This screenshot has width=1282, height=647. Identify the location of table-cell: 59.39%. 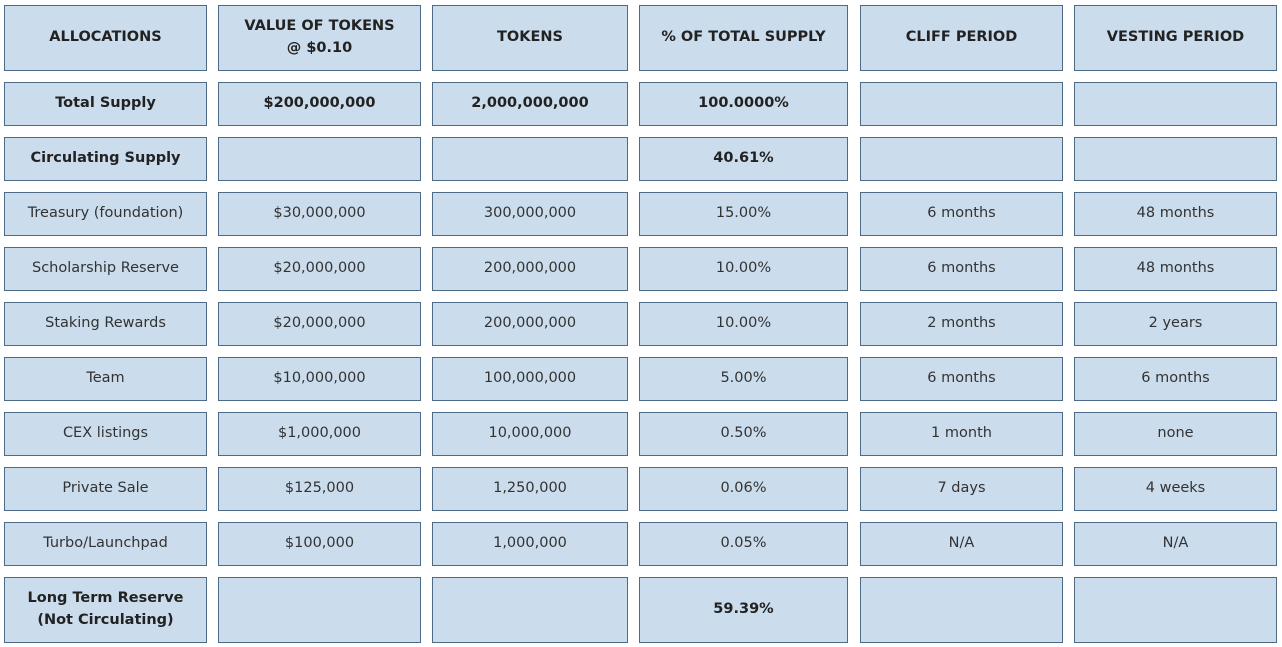
(743, 610).